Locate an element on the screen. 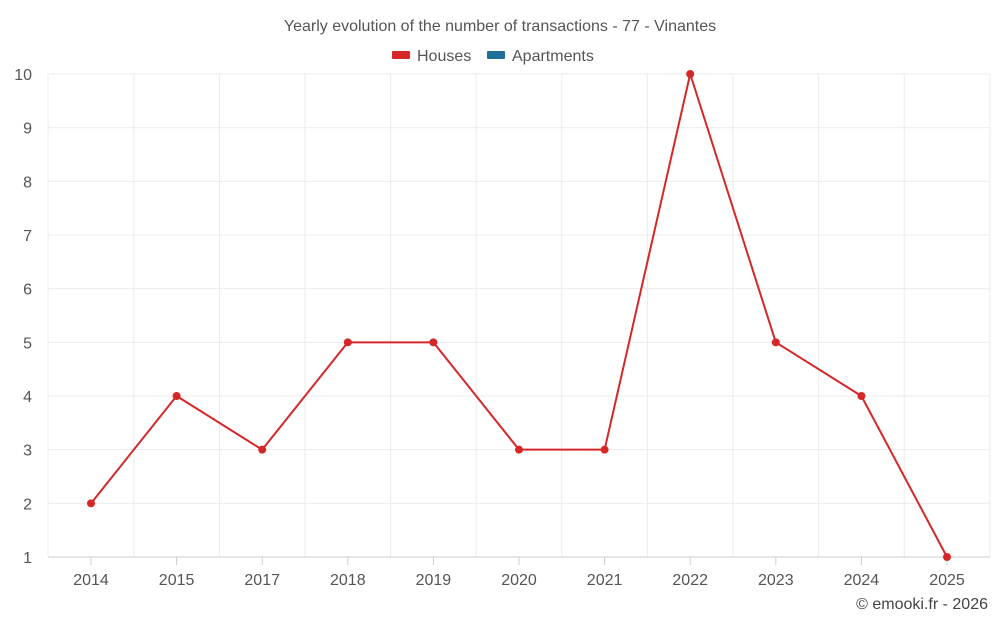 The height and width of the screenshot is (625, 1000). x-tick-label: 2020 is located at coordinates (519, 580).